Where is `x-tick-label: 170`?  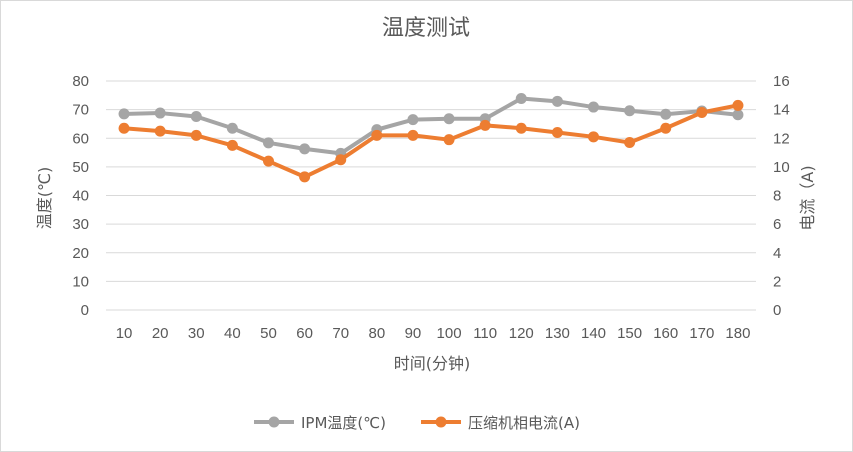
x-tick-label: 170 is located at coordinates (701, 333).